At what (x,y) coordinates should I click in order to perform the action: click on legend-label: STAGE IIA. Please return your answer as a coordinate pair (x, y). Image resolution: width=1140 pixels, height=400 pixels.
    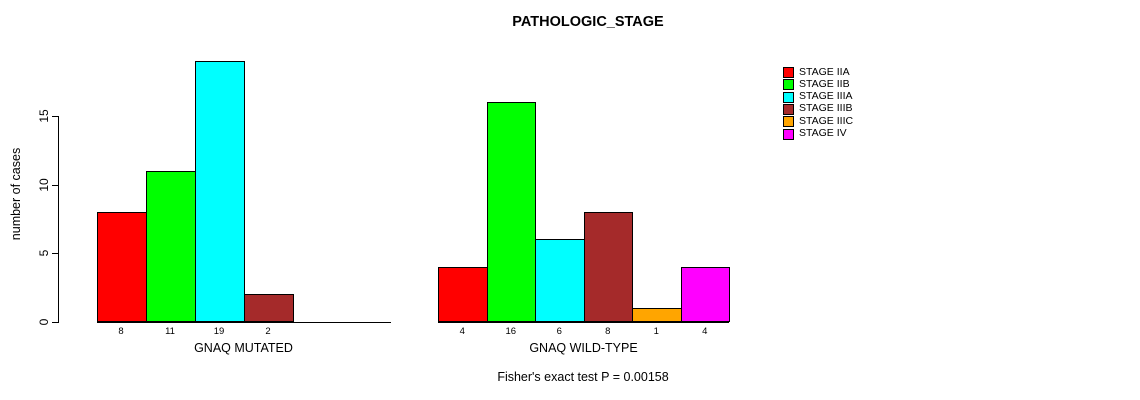
    Looking at the image, I should click on (824, 71).